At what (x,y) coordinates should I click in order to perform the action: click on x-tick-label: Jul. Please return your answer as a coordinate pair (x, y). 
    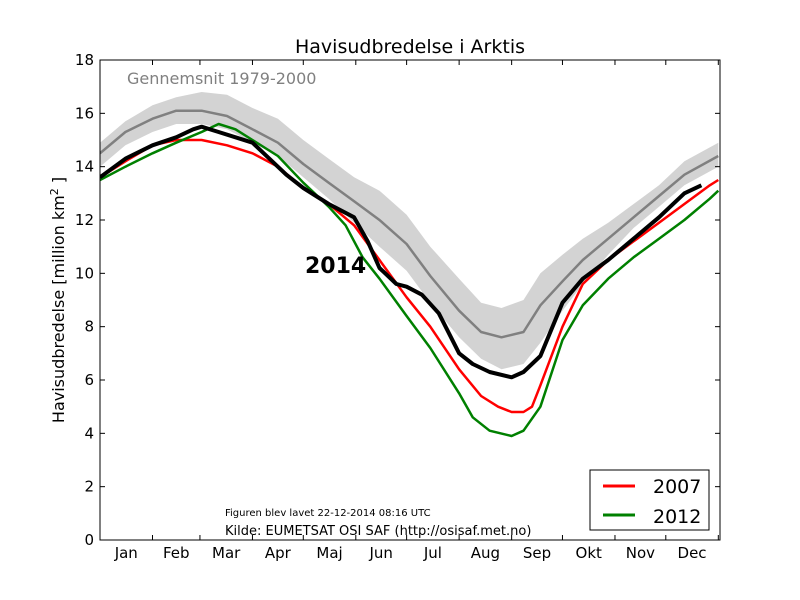
    Looking at the image, I should click on (432, 553).